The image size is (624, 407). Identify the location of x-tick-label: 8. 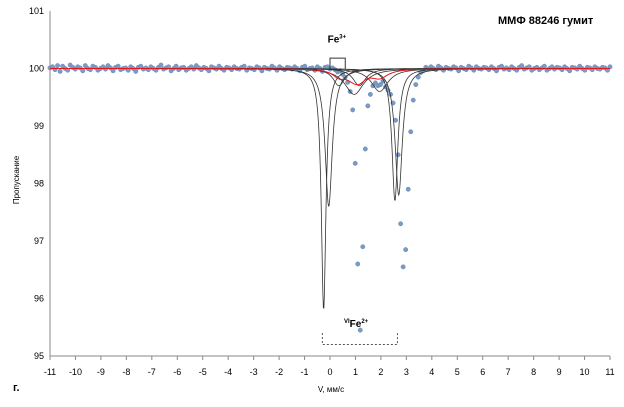
(533, 372).